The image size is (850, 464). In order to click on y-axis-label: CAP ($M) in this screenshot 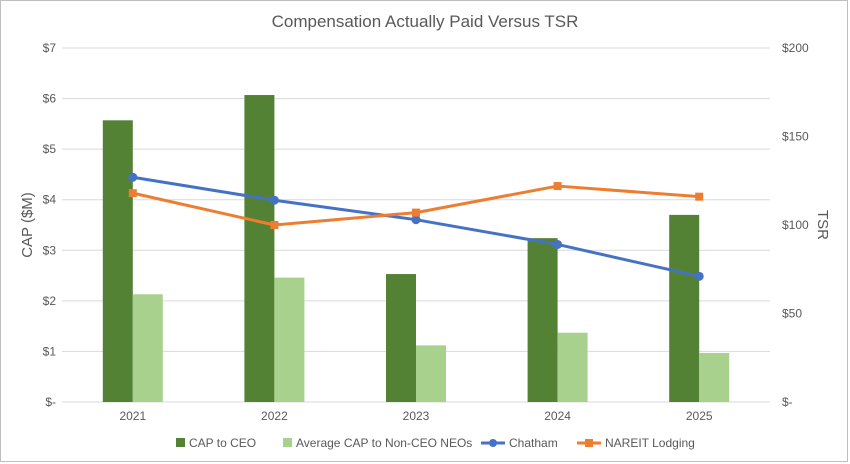, I will do `click(27, 225)`.